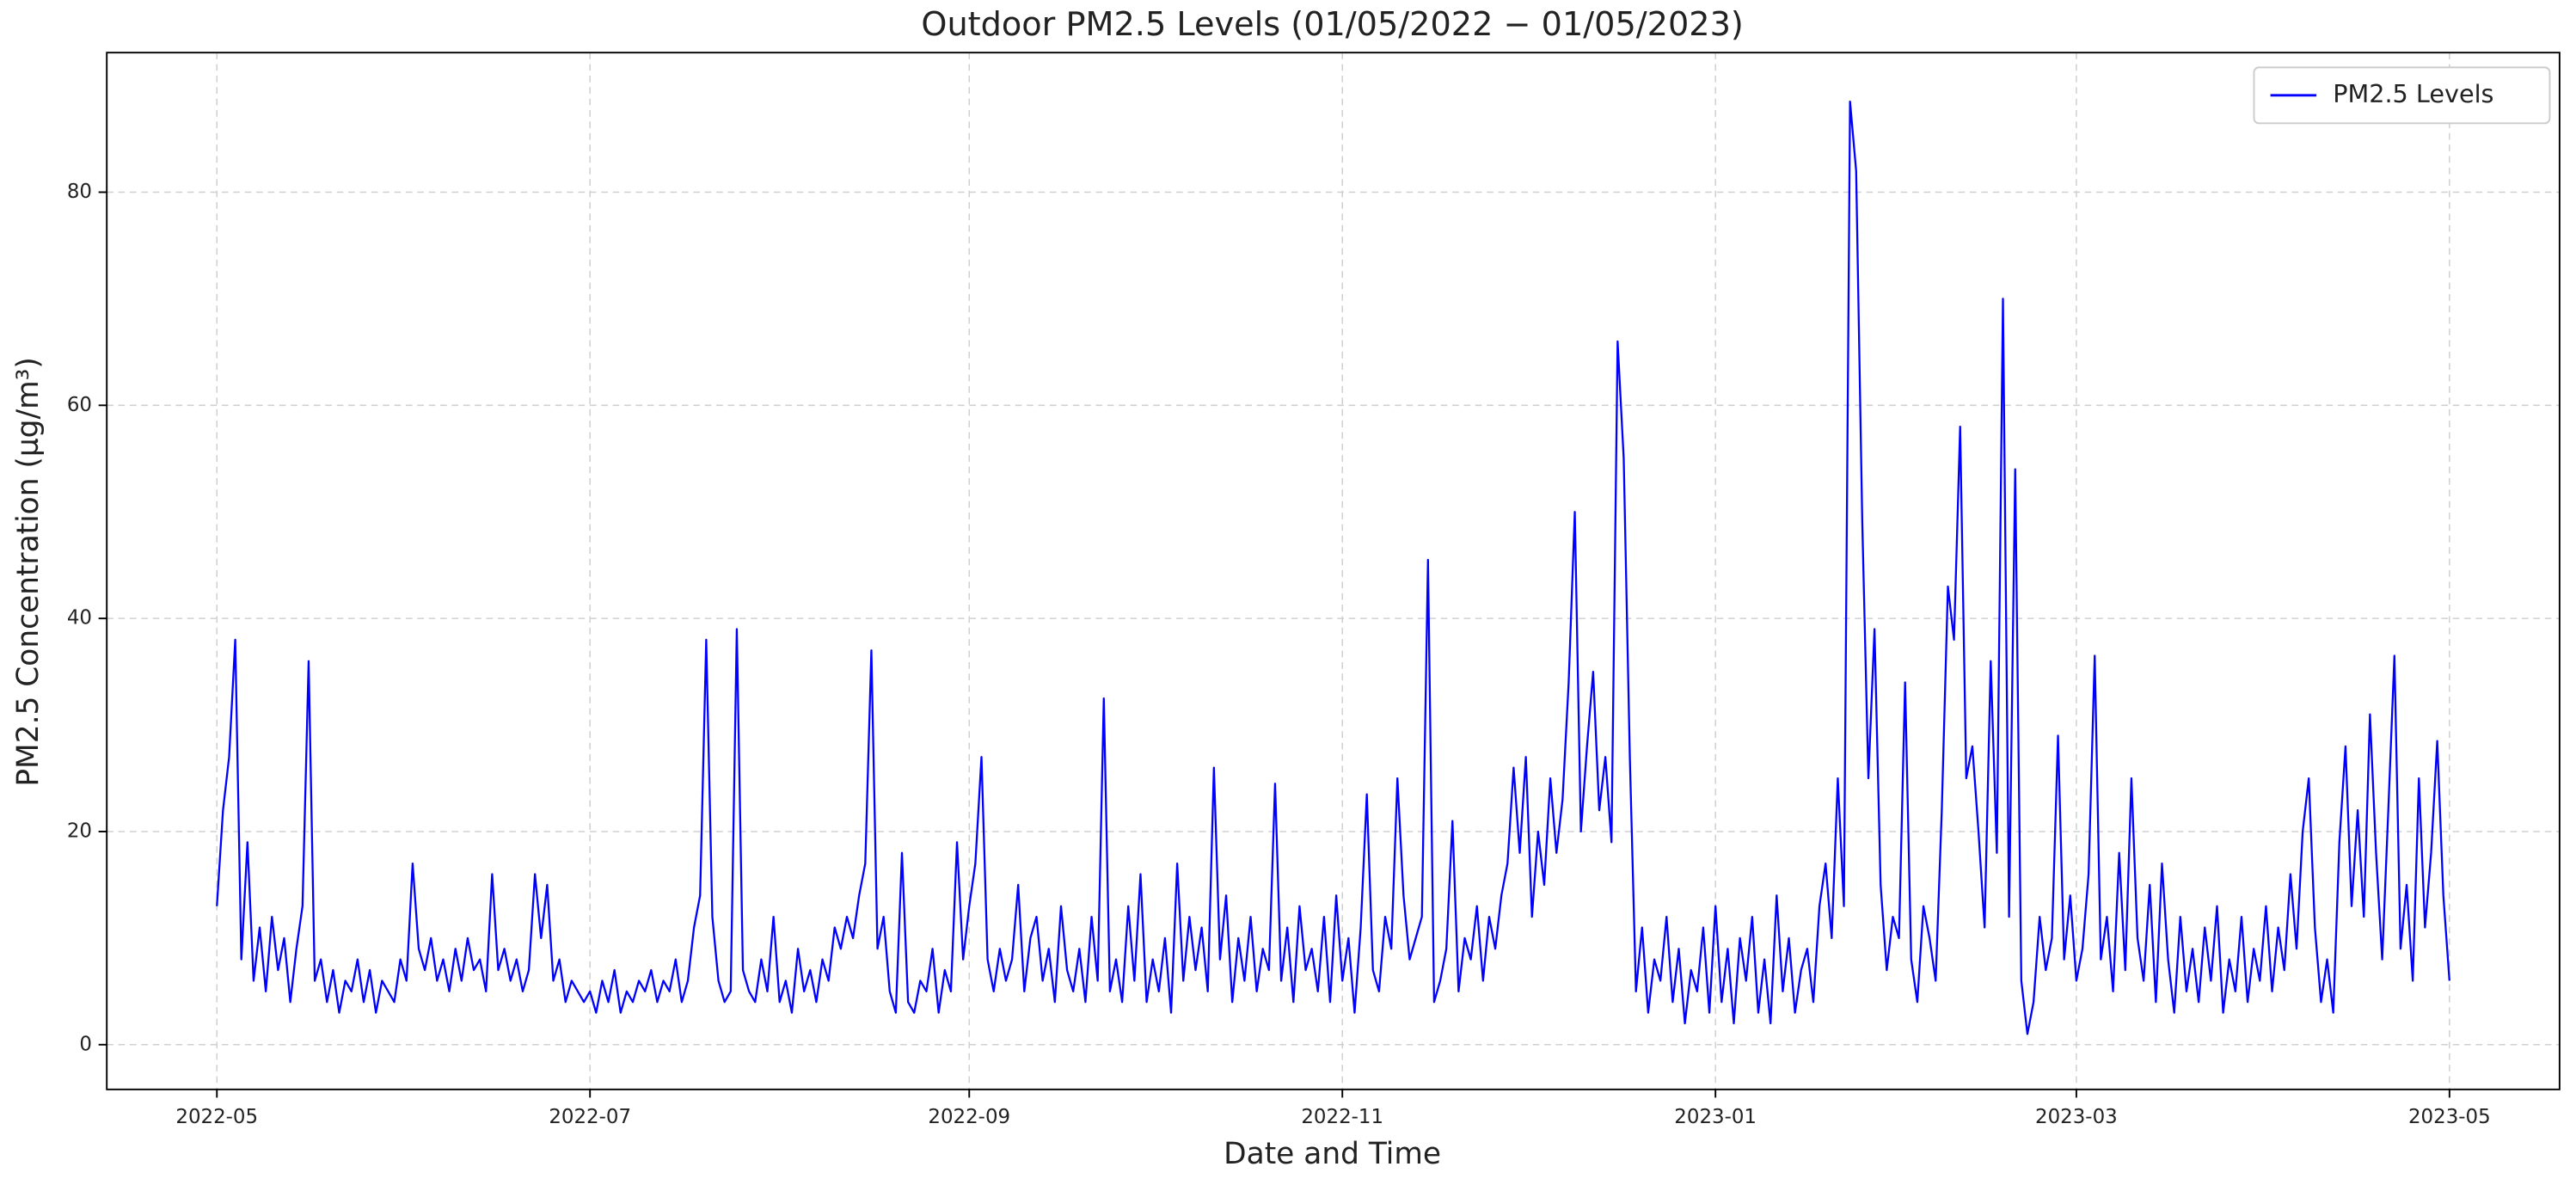 The width and height of the screenshot is (2576, 1179). What do you see at coordinates (2413, 93) in the screenshot?
I see `legend-label: PM2.5 Levels` at bounding box center [2413, 93].